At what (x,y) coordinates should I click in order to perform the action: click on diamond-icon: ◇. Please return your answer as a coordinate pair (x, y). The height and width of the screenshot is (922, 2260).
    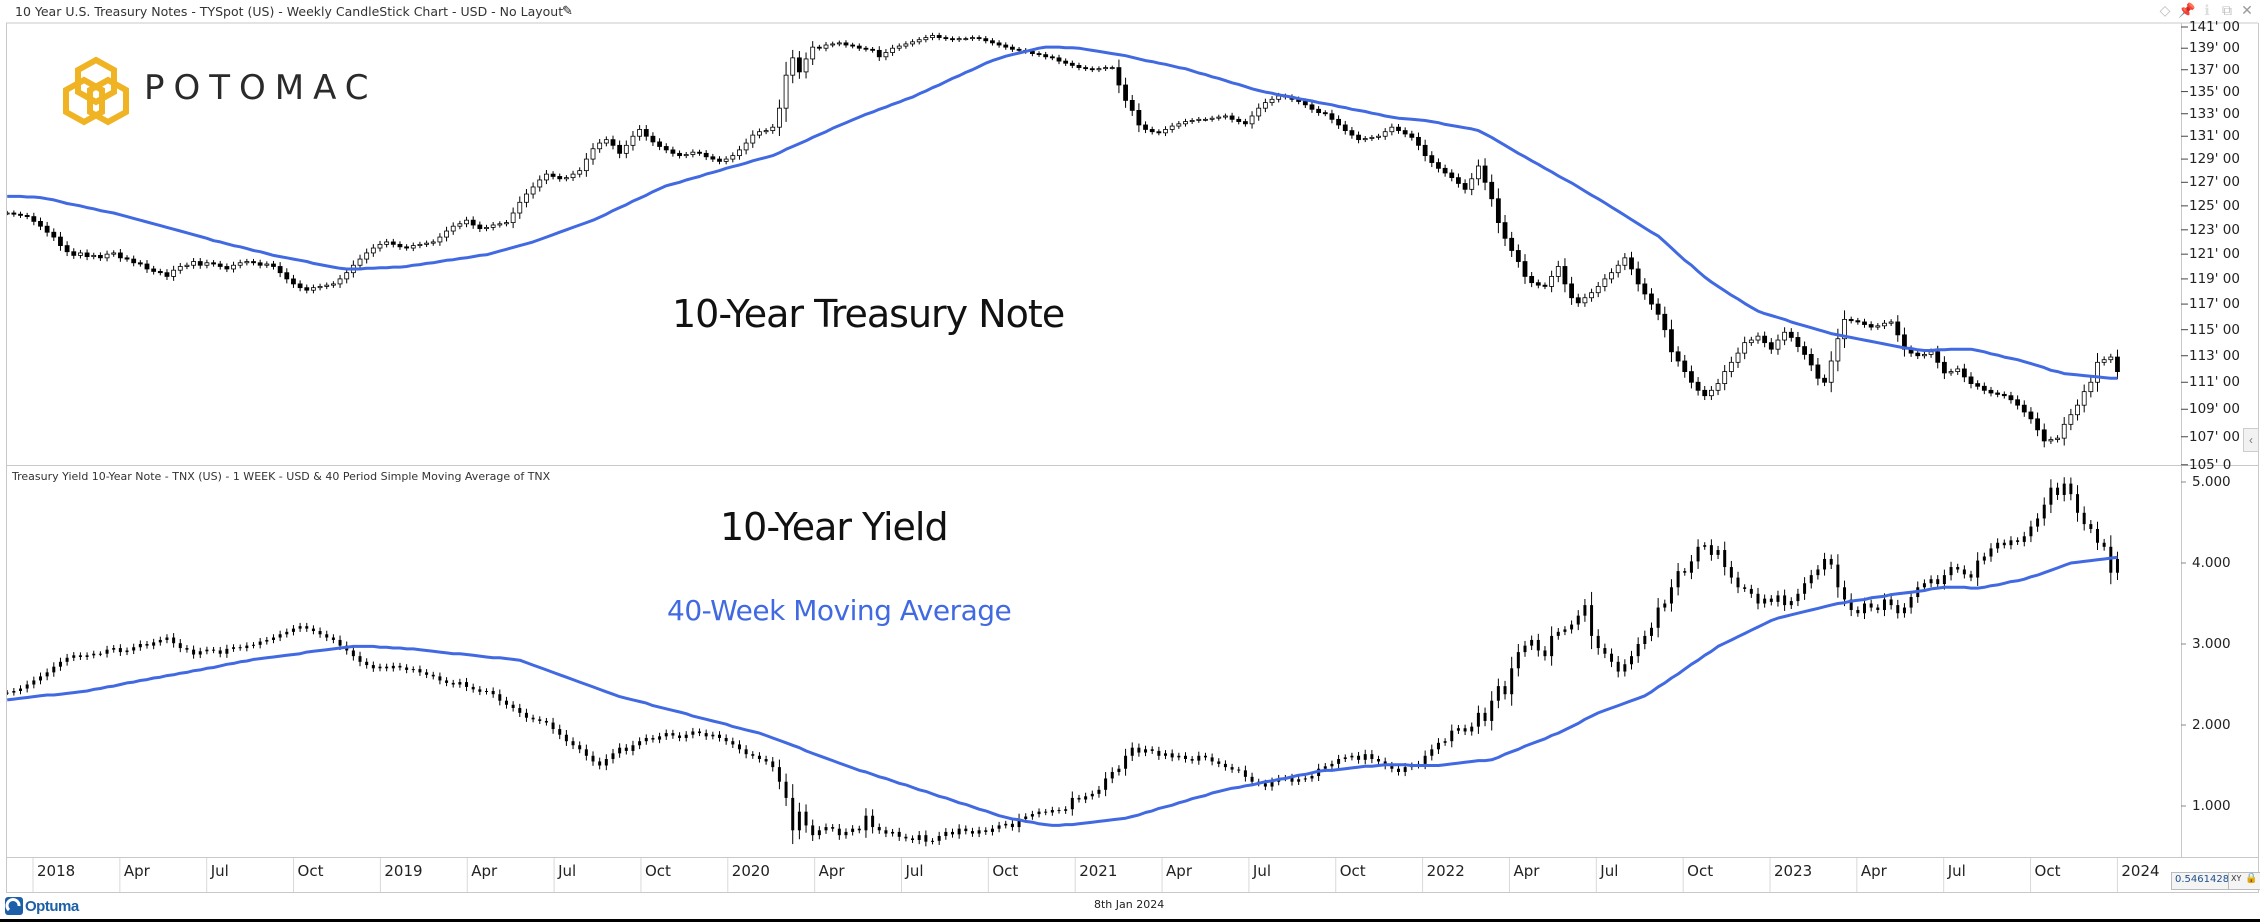
    Looking at the image, I should click on (2165, 10).